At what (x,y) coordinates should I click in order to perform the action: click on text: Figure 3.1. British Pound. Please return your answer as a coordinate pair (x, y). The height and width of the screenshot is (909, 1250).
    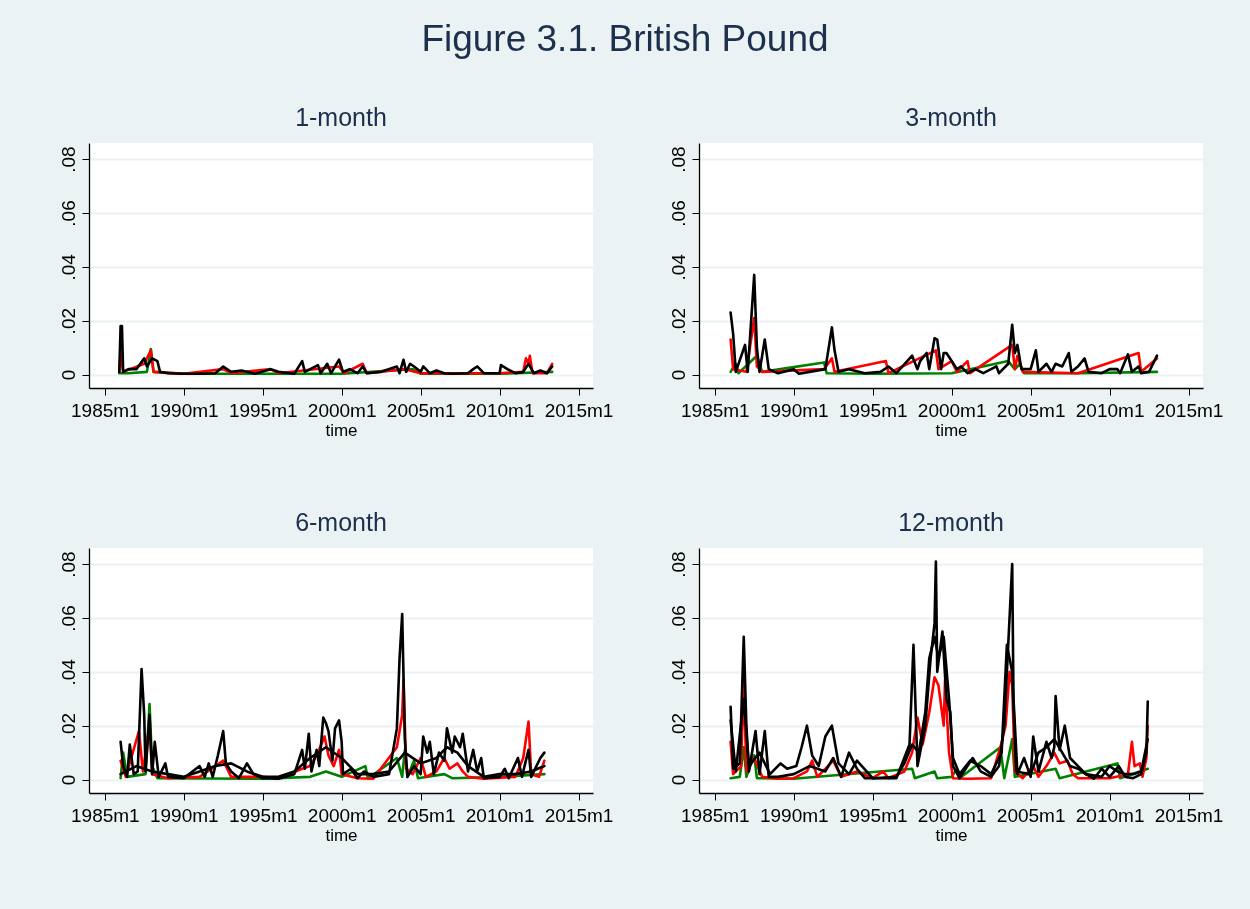
    Looking at the image, I should click on (625, 39).